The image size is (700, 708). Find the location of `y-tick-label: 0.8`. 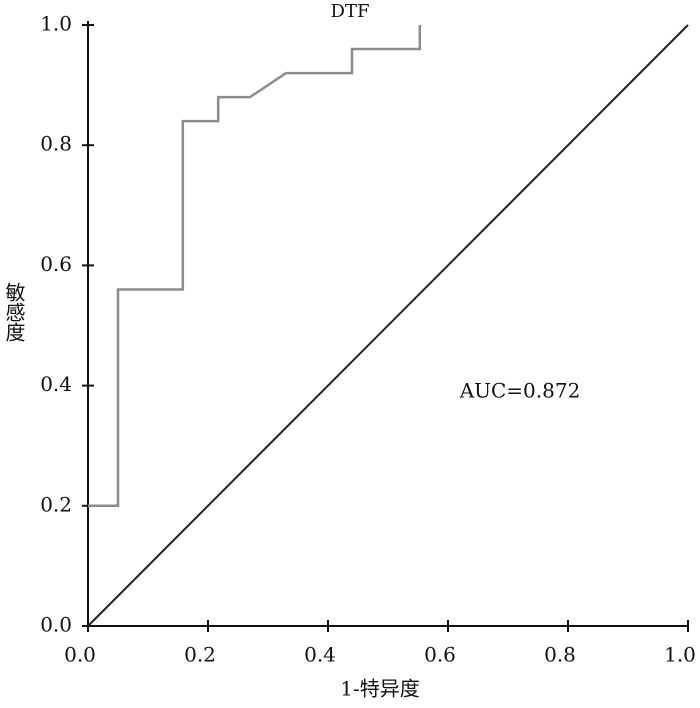

y-tick-label: 0.8 is located at coordinates (56, 144).